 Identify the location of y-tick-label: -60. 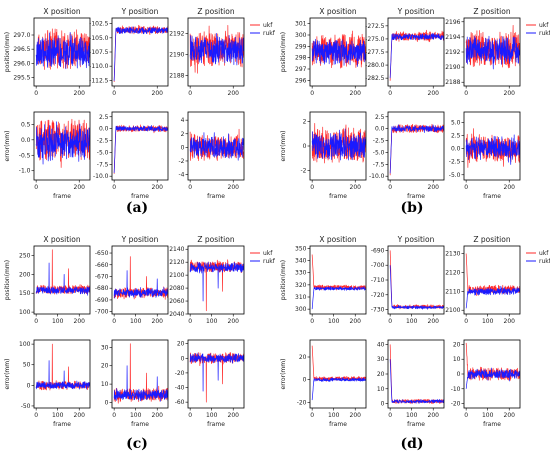
(180, 402).